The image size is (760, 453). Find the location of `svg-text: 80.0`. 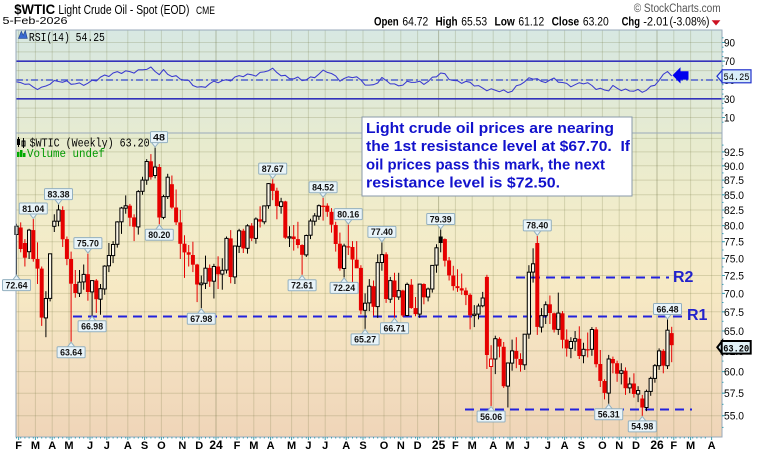

svg-text: 80.0 is located at coordinates (734, 227).